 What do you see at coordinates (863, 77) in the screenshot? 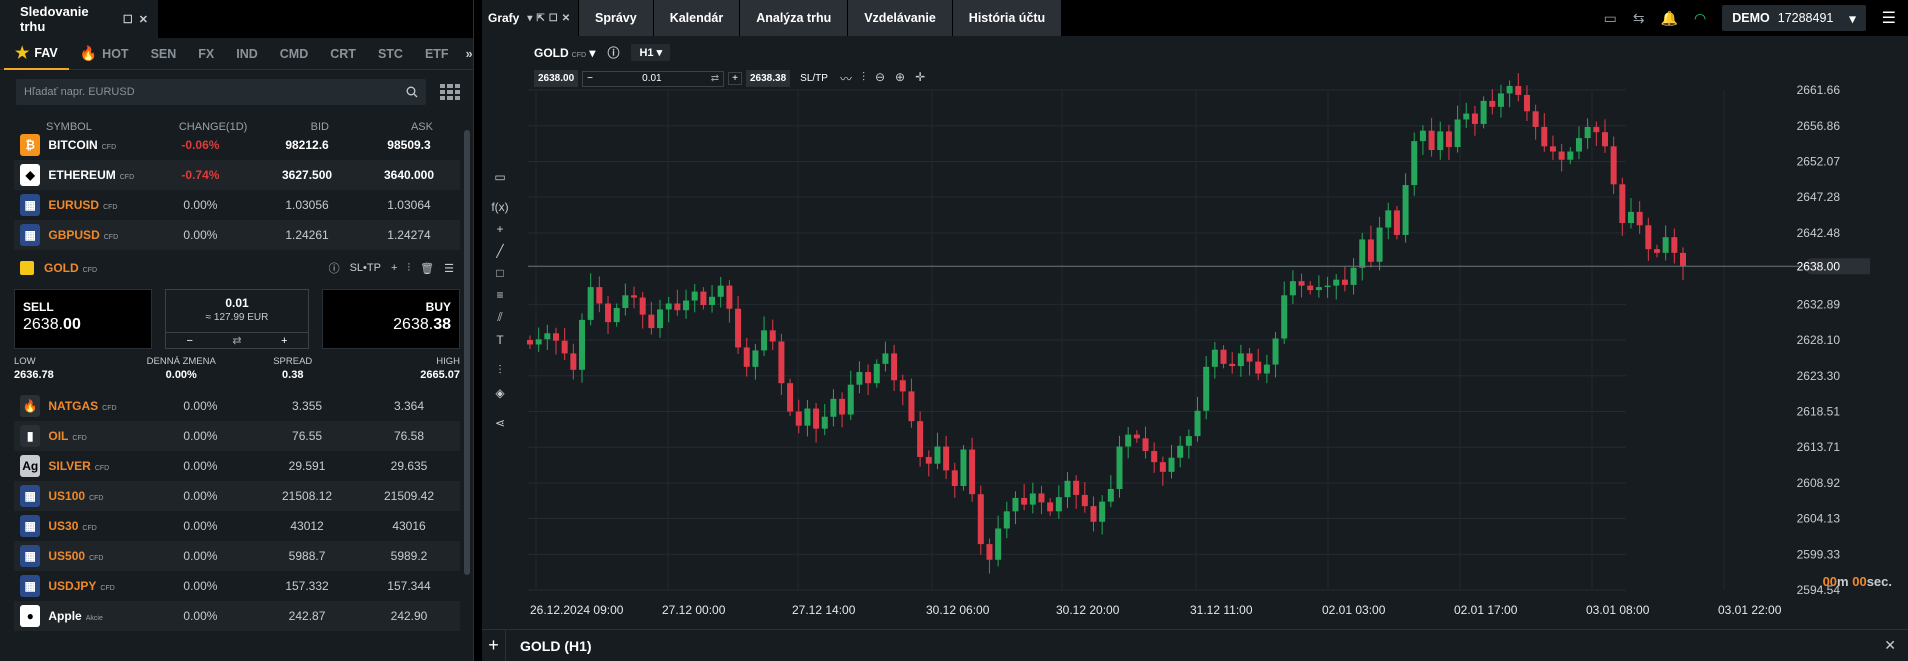
I see `candle-type-icon: ⫶` at bounding box center [863, 77].